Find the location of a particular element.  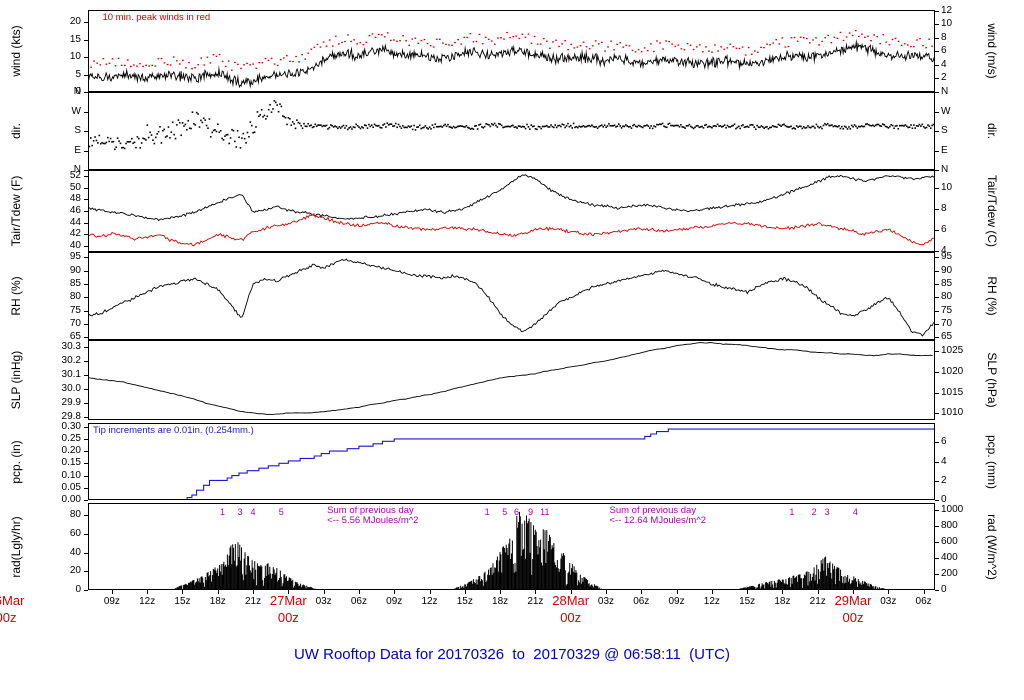

axis-title-left-slp: SLP (inHg) is located at coordinates (16, 380).